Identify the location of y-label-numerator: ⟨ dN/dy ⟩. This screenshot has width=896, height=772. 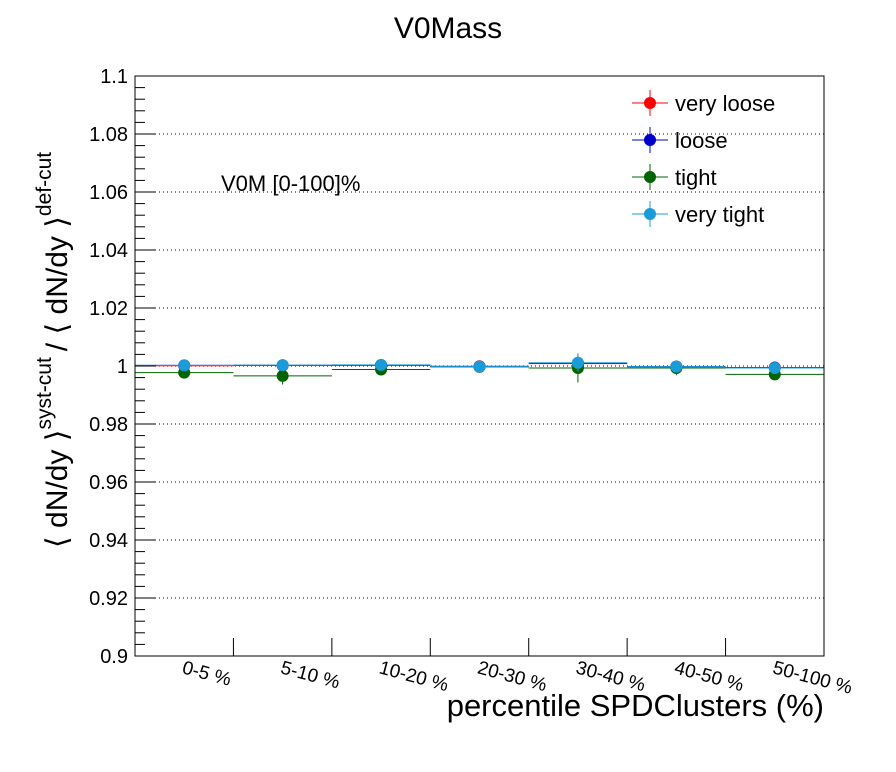
(57, 489).